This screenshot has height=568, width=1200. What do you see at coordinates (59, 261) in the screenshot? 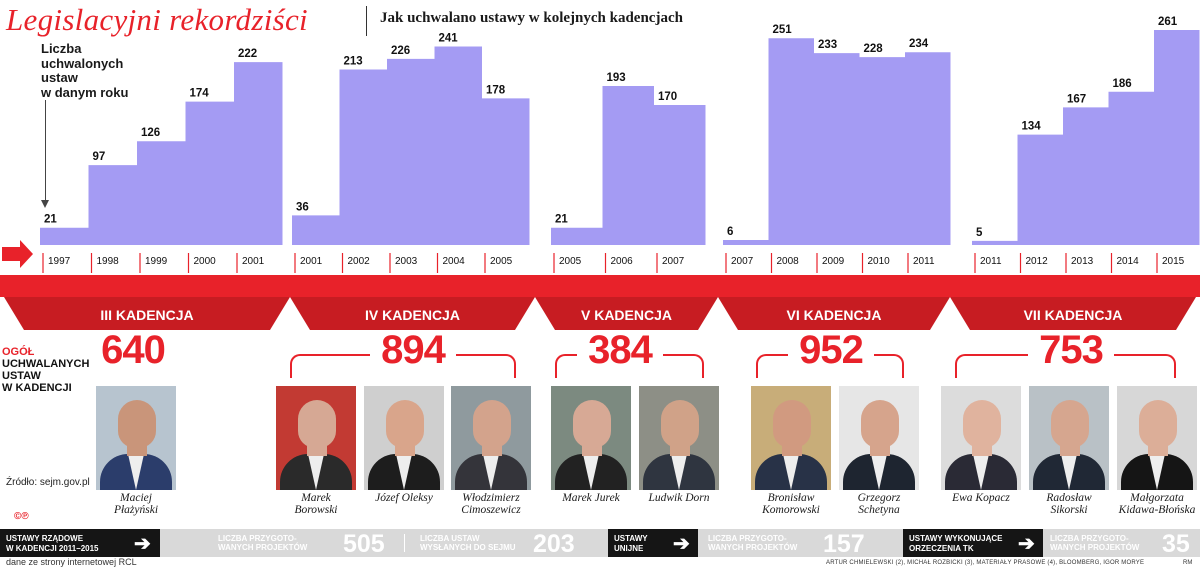
I see `year-label: 1997` at bounding box center [59, 261].